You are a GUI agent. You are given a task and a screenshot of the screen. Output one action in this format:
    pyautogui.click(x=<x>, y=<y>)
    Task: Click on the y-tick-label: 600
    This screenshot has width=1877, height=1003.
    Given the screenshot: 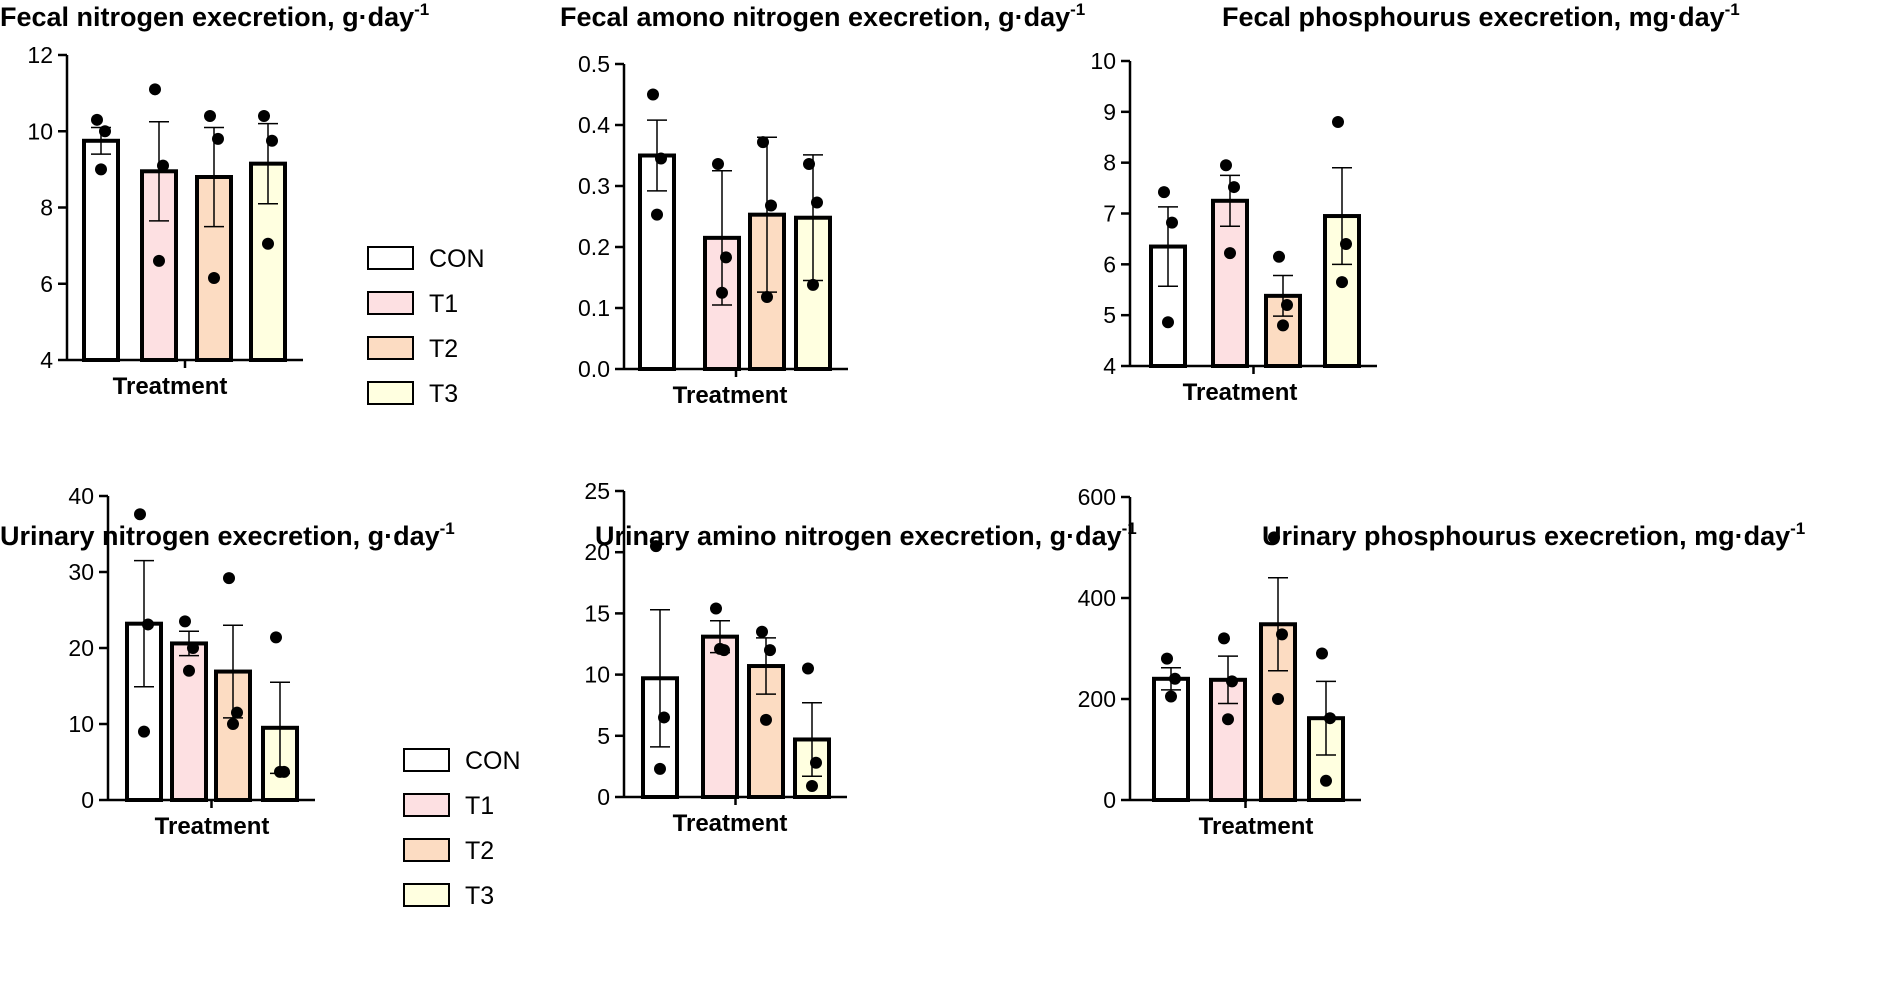 What is the action you would take?
    pyautogui.click(x=1097, y=497)
    